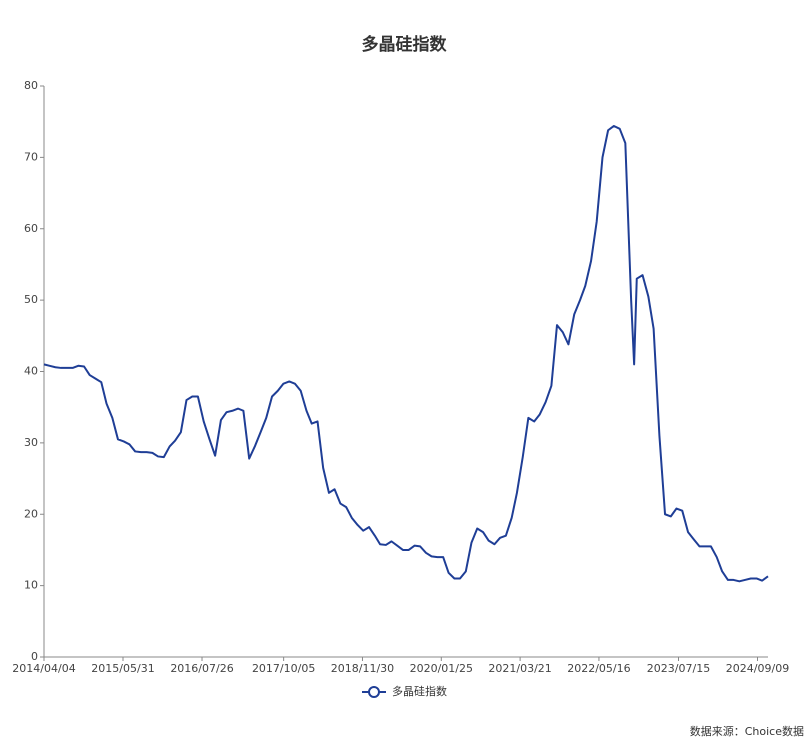  What do you see at coordinates (441, 668) in the screenshot?
I see `x-tick-label: 2020/01/25` at bounding box center [441, 668].